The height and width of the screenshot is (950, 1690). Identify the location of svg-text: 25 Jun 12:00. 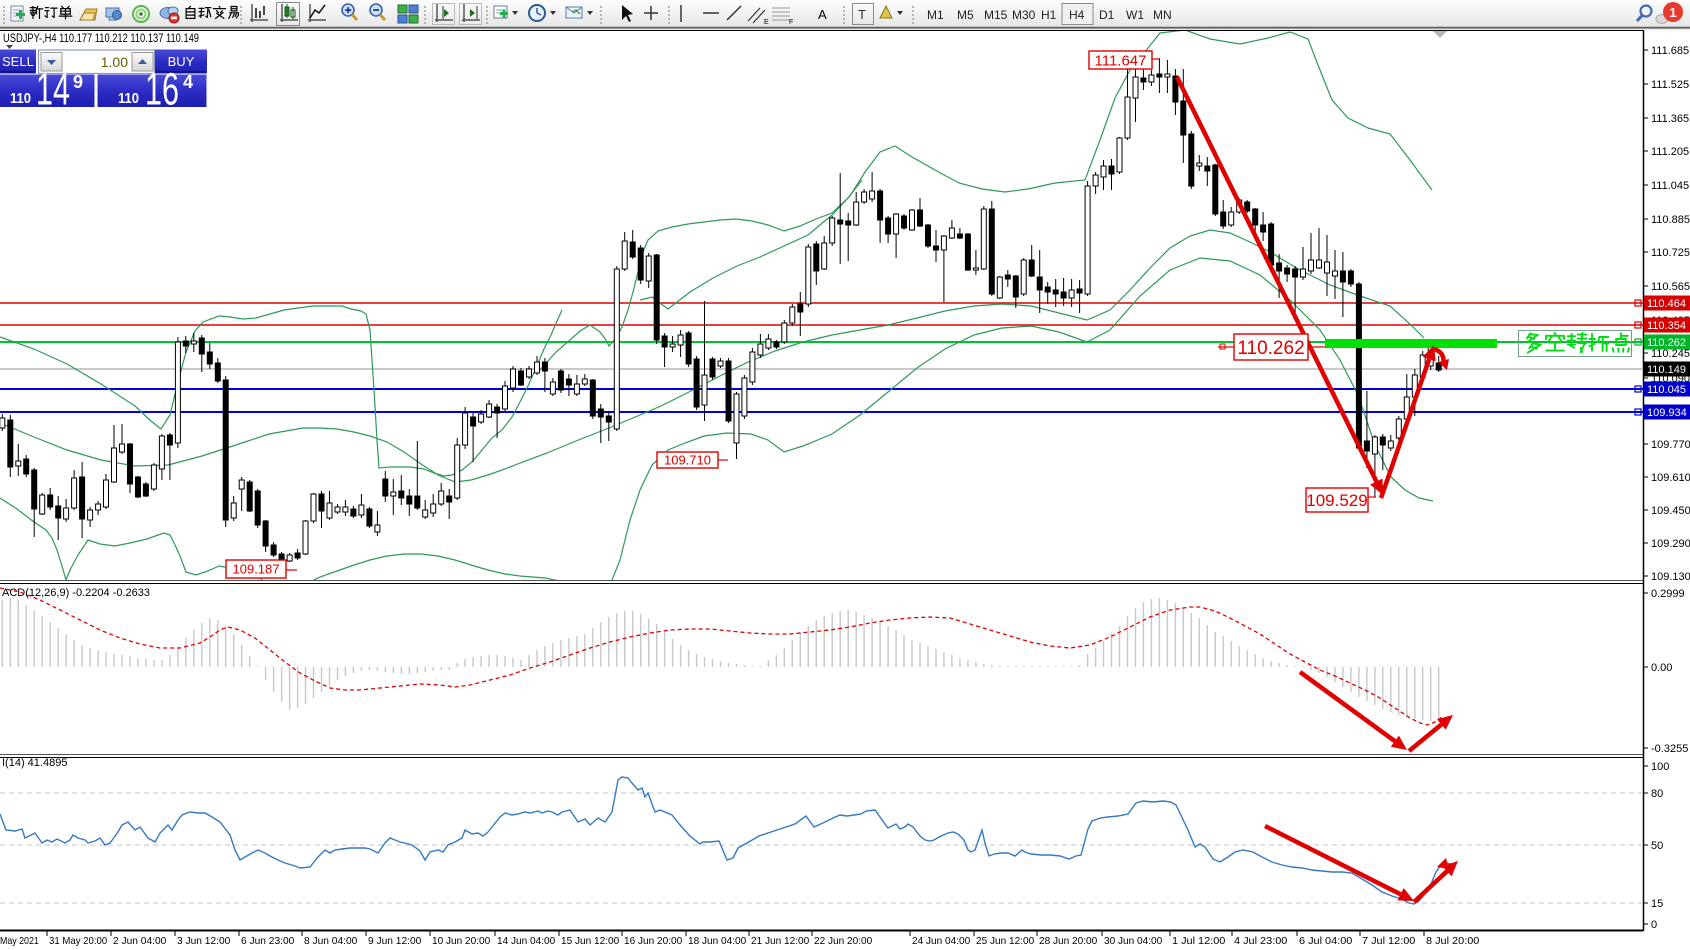
(1005, 941).